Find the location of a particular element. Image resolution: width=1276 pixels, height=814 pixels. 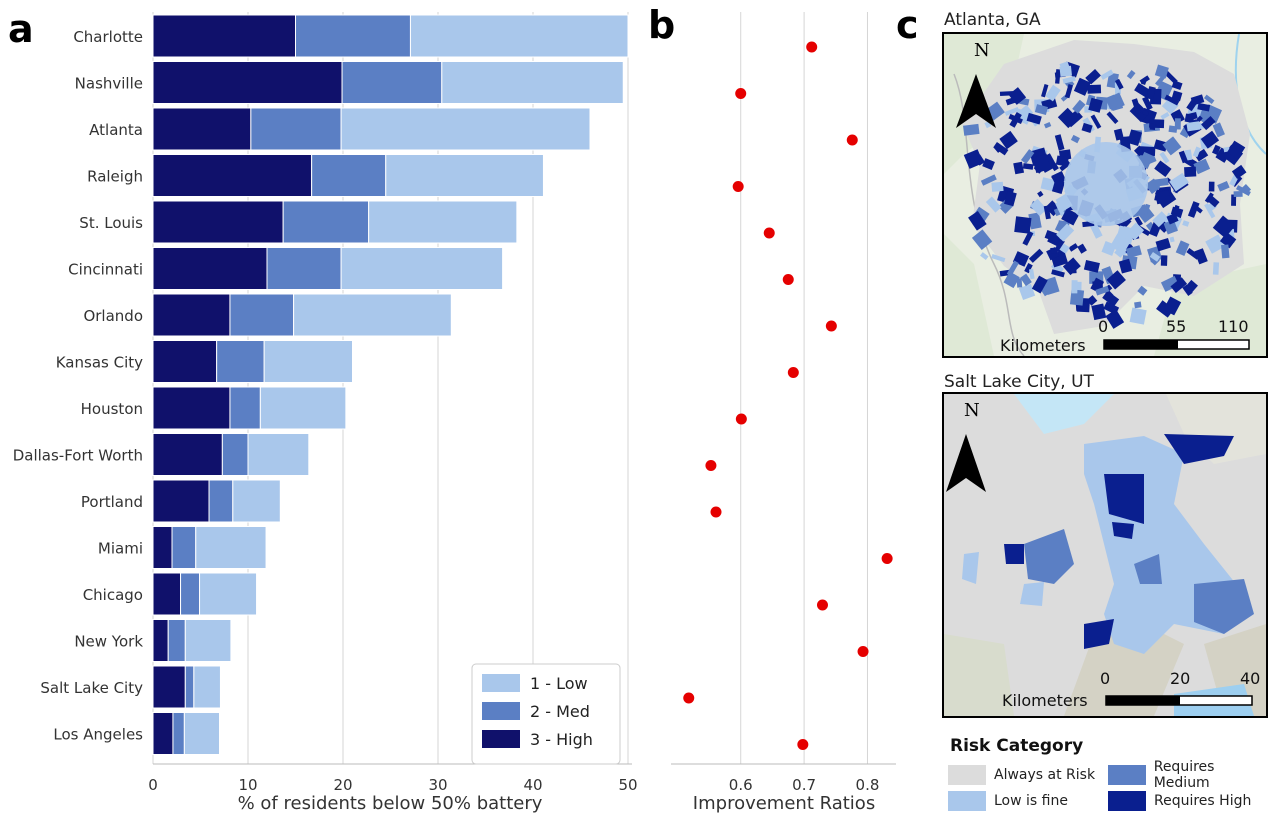

dot-atlanta is located at coordinates (852, 140).